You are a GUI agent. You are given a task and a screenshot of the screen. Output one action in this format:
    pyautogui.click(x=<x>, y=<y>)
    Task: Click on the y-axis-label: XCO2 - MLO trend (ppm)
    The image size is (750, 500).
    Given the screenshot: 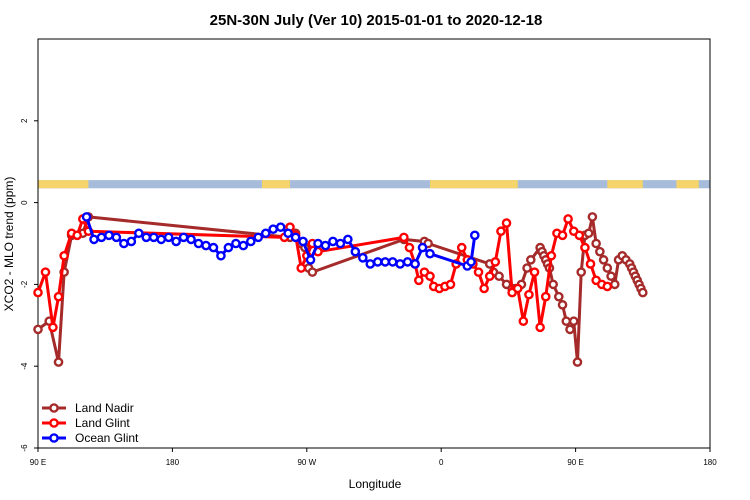 What is the action you would take?
    pyautogui.click(x=9, y=244)
    